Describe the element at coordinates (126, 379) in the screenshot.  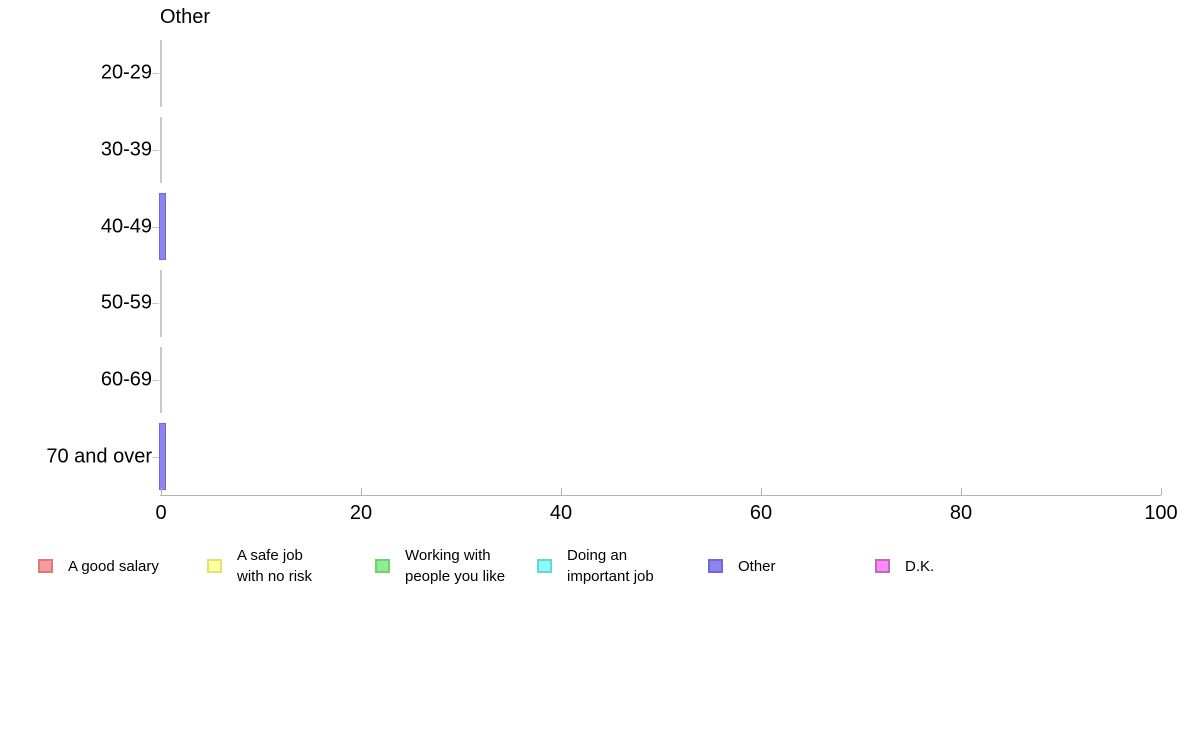
I see `y-axis-label: 60-69` at that location.